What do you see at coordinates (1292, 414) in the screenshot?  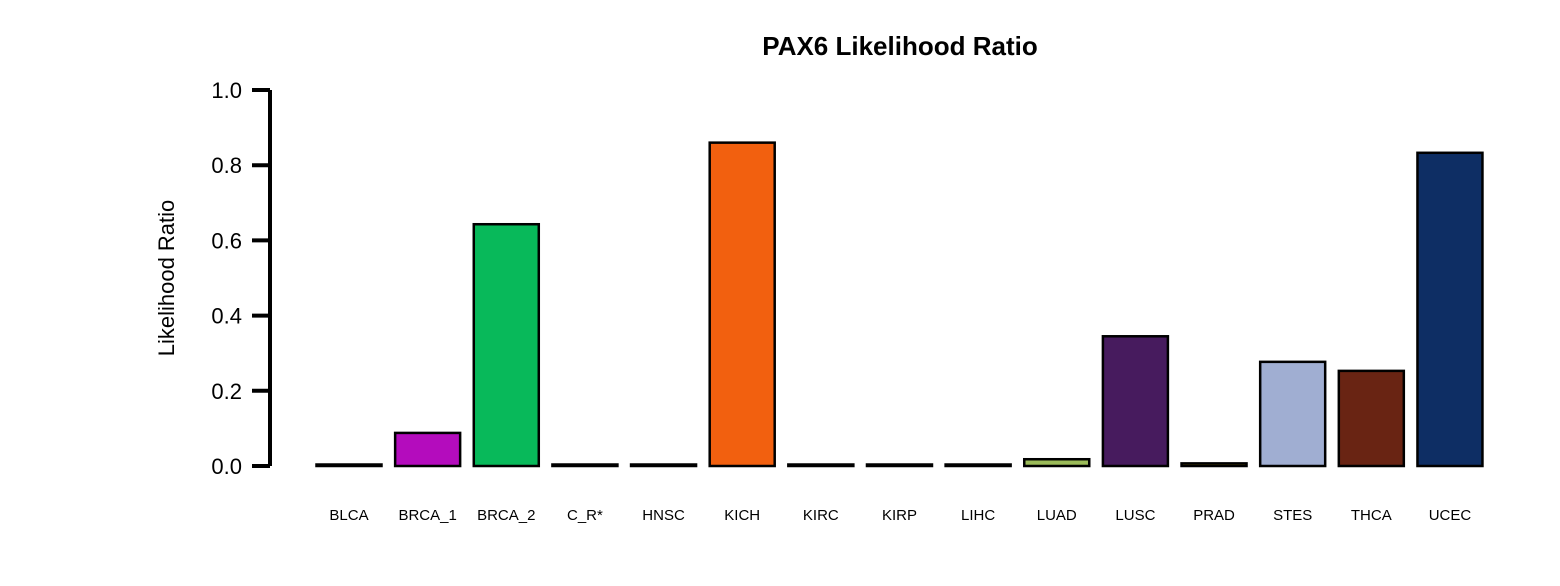 I see `bar-stes` at bounding box center [1292, 414].